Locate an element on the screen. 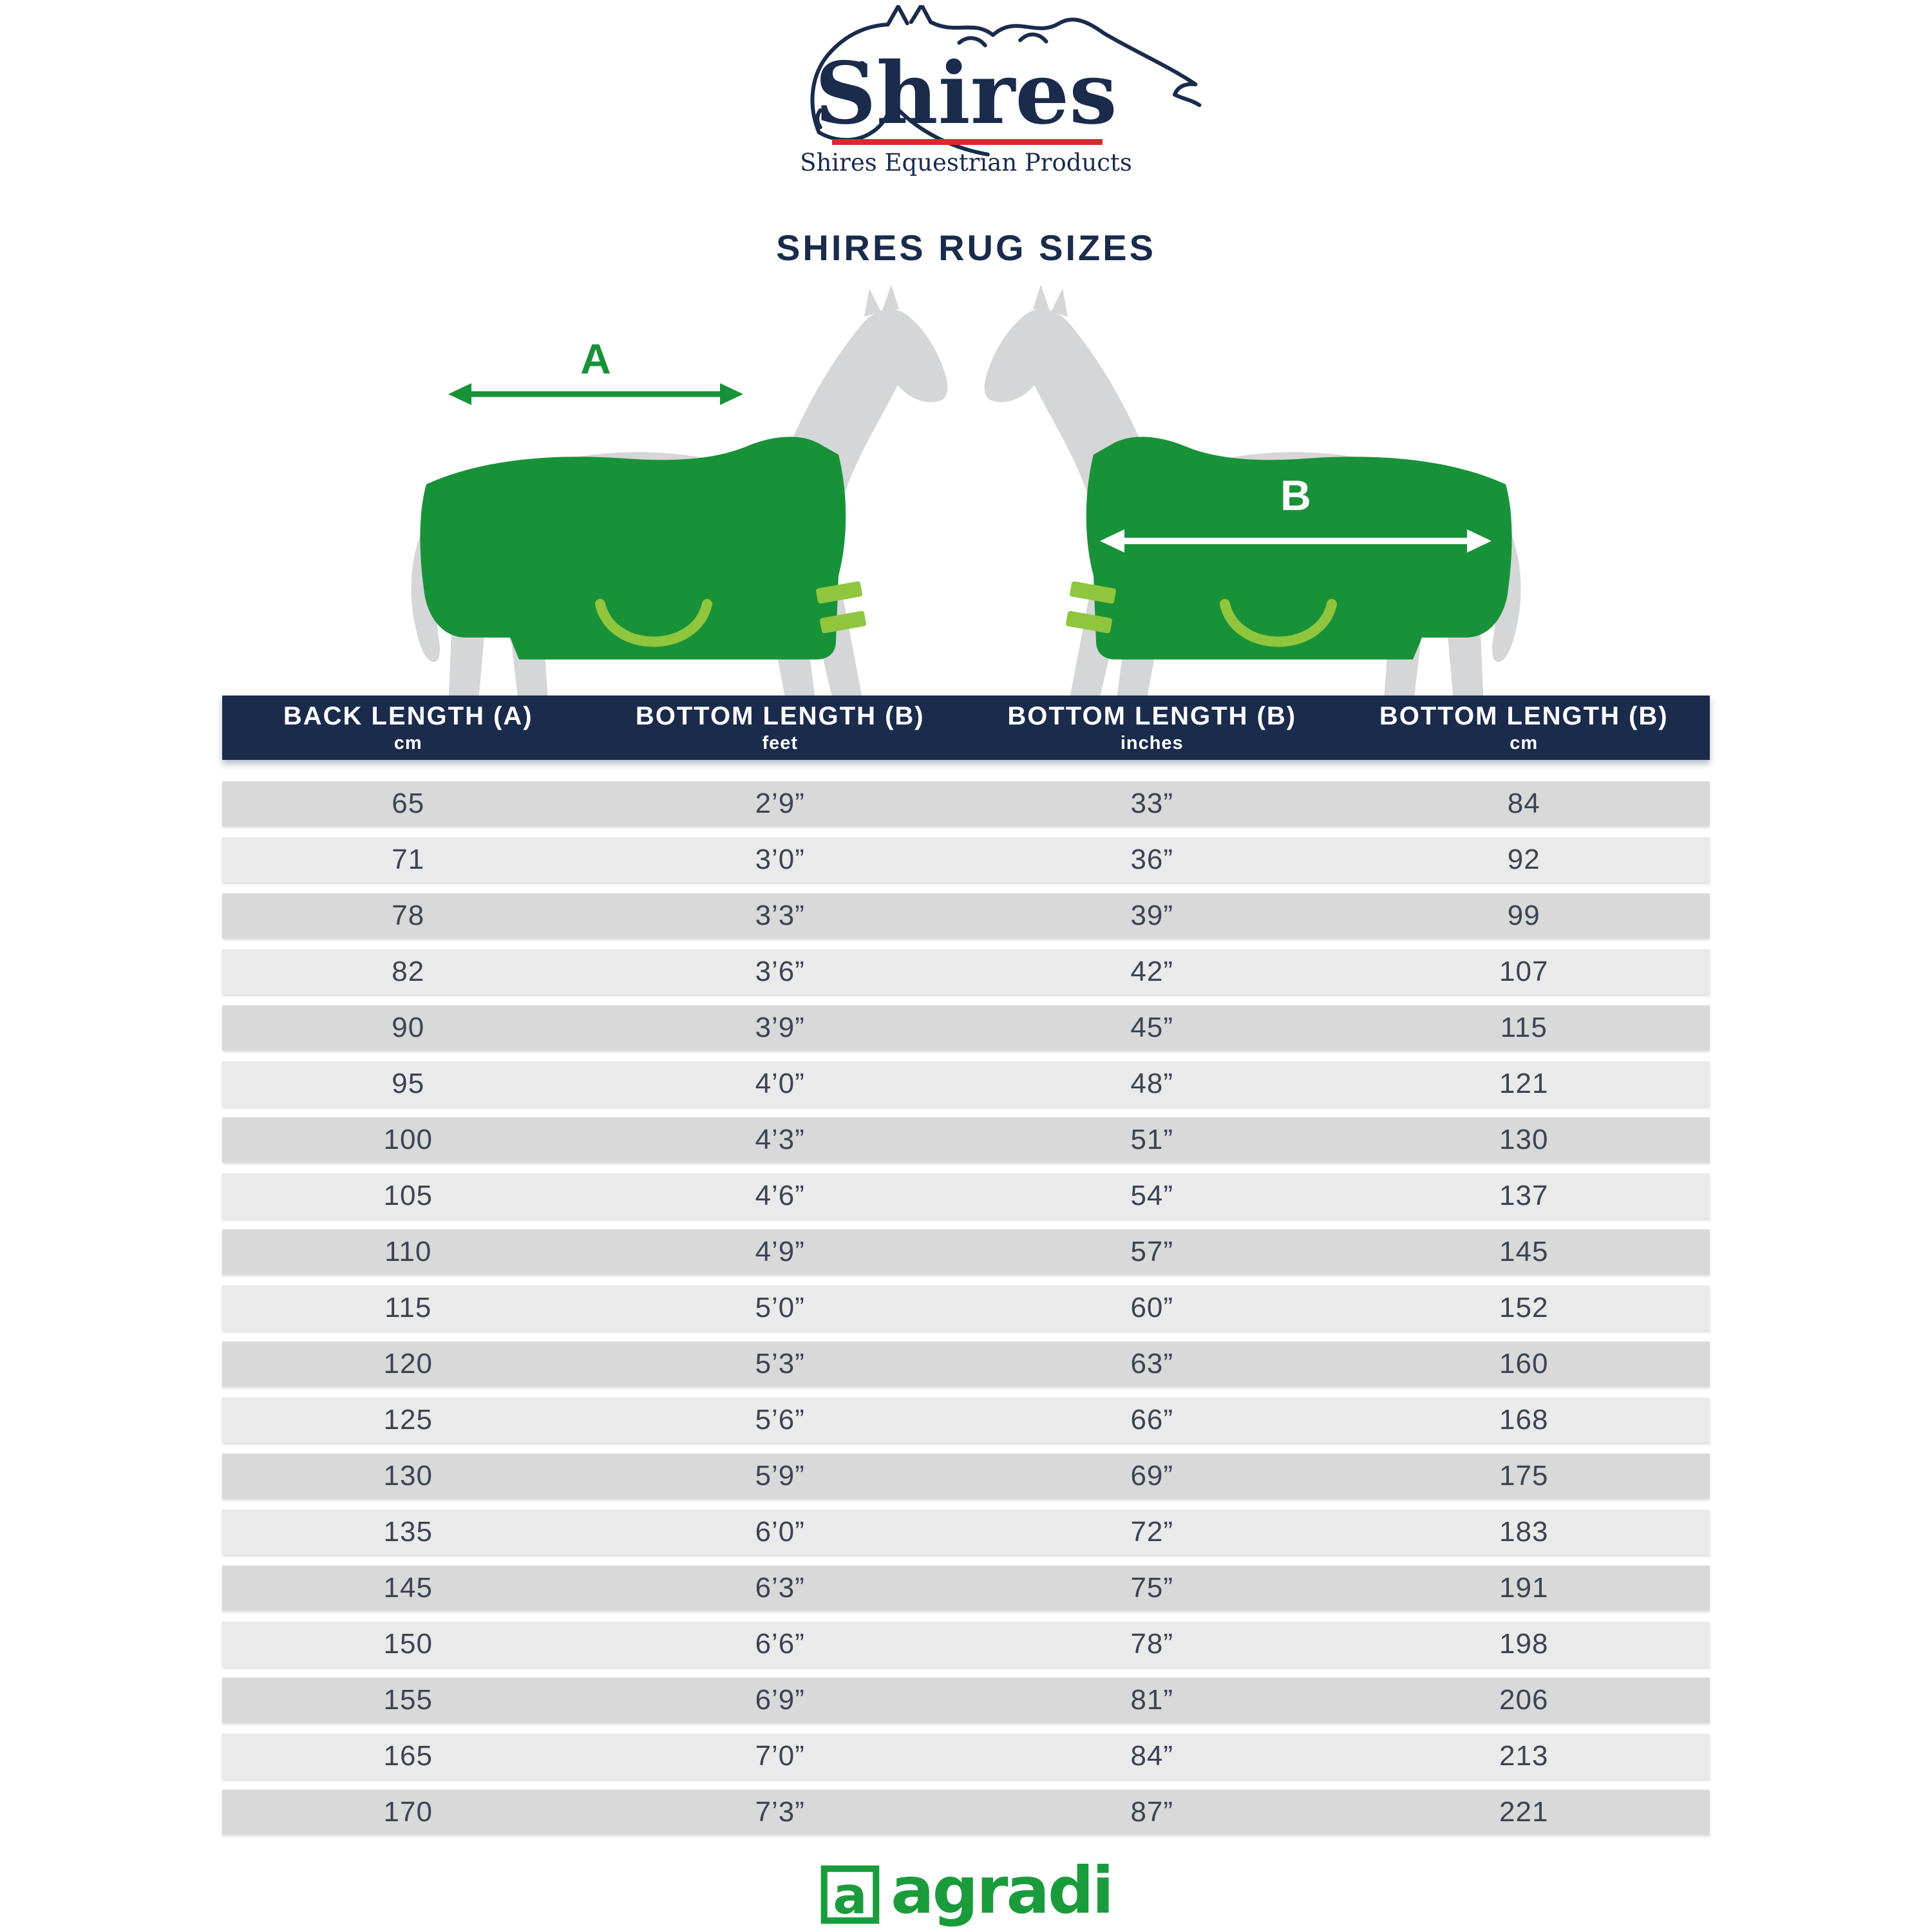 This screenshot has height=1932, width=1932. table-row: 125 5’6” 66” 168 is located at coordinates (966, 1420).